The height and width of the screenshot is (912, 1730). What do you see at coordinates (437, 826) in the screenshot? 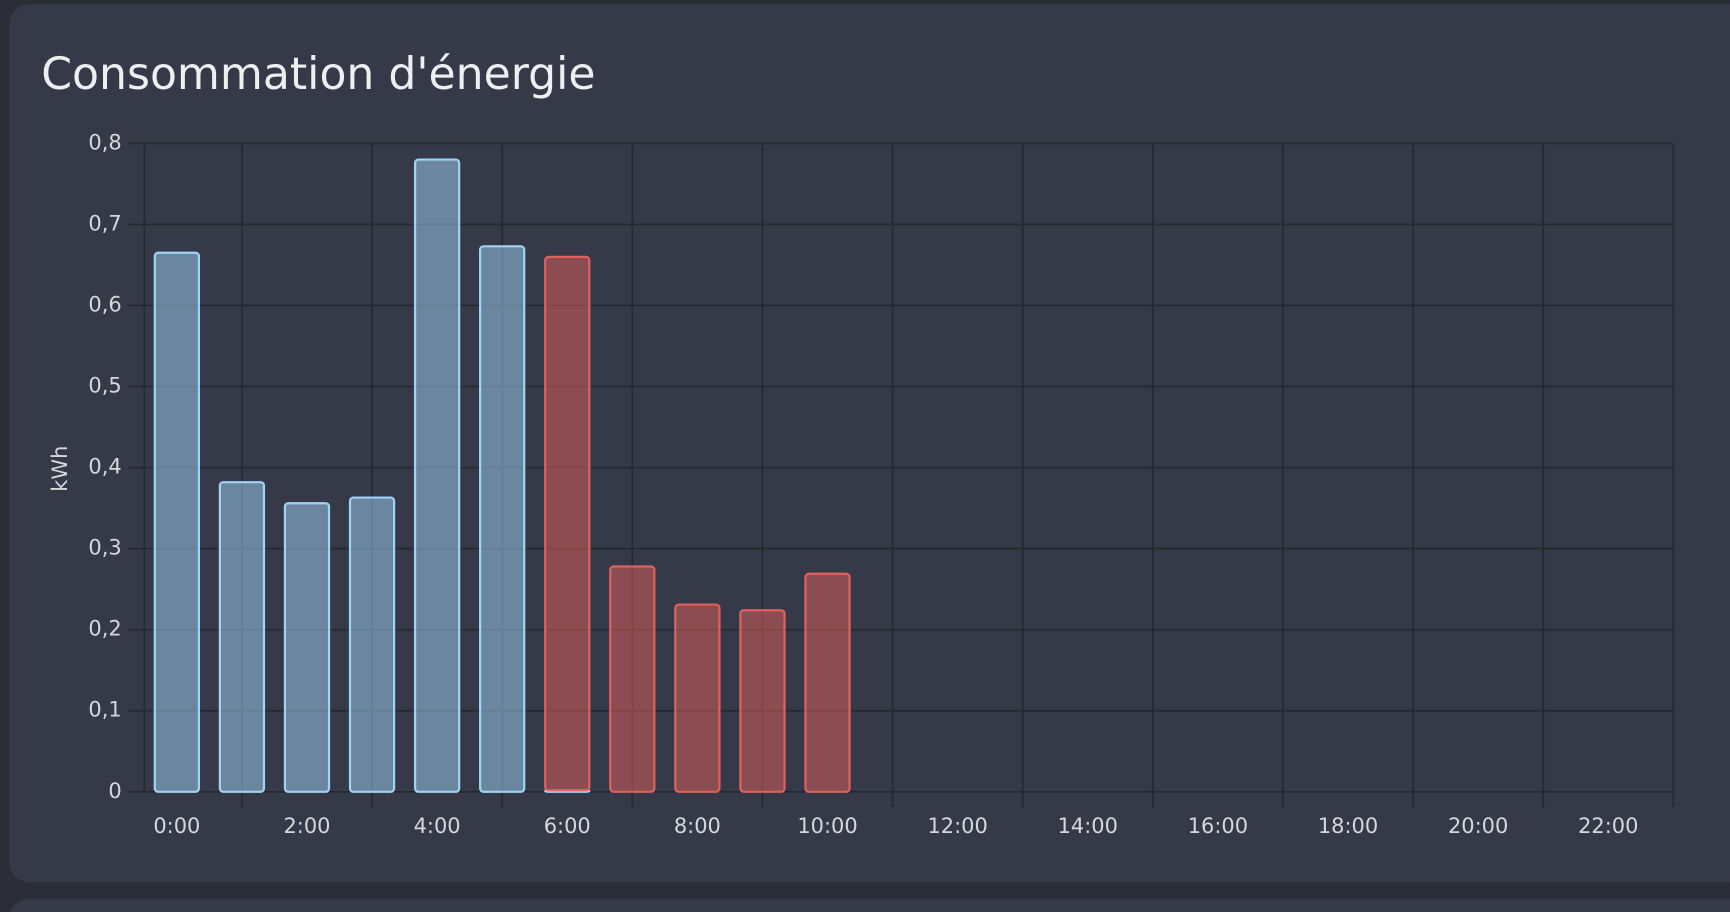
I see `x-tick-label: 4:00` at bounding box center [437, 826].